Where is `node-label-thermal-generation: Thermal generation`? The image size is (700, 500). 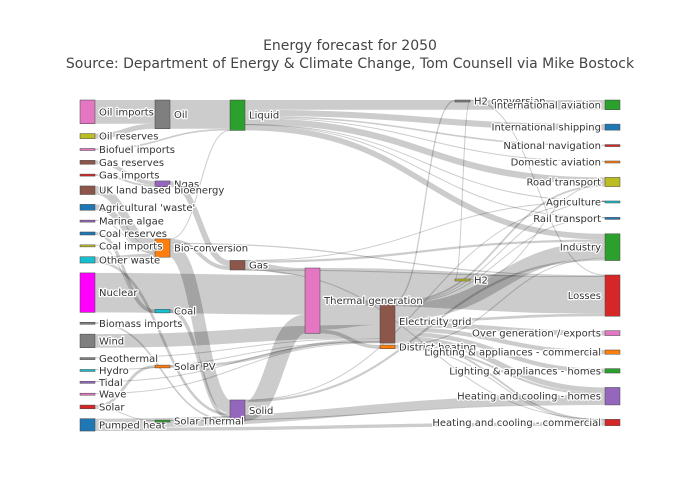
node-label-thermal-generation: Thermal generation is located at coordinates (373, 301).